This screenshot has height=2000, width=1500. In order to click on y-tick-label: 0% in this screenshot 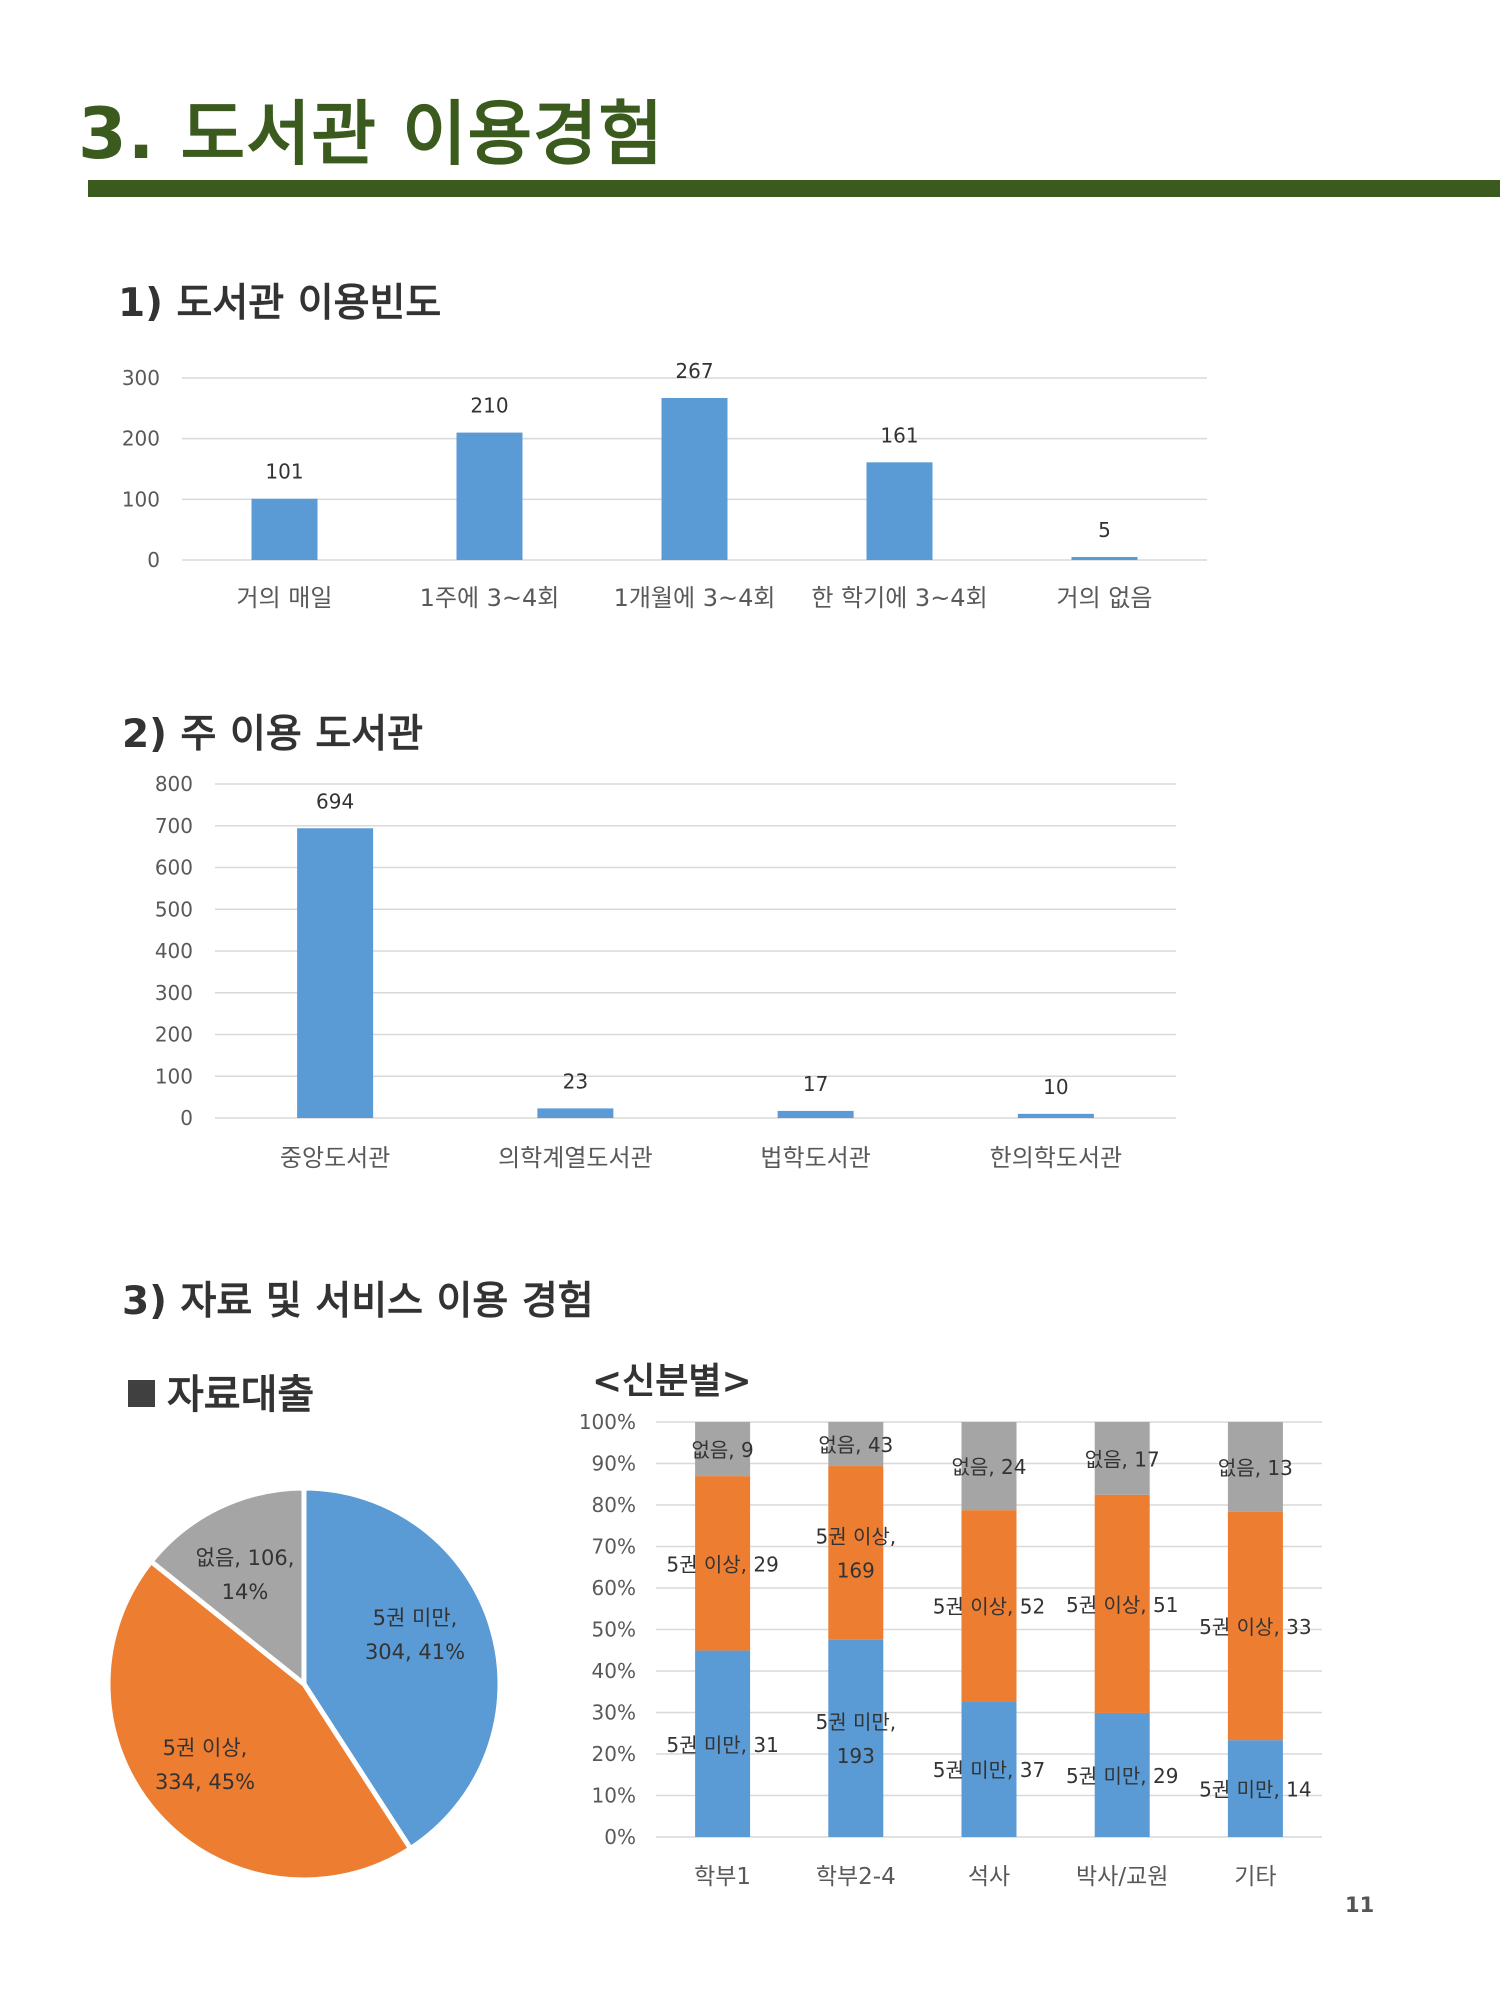, I will do `click(620, 1837)`.